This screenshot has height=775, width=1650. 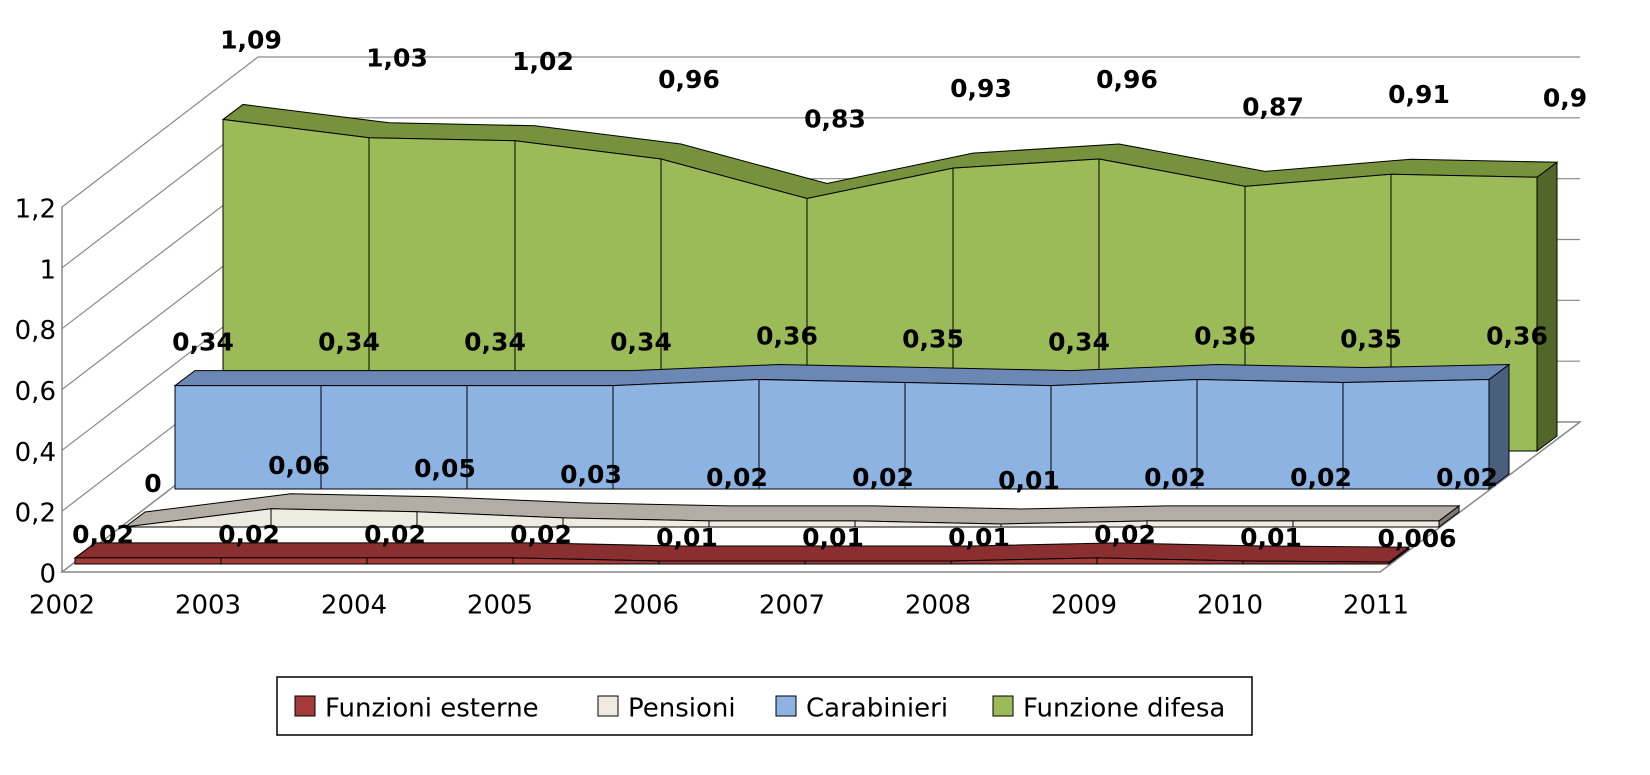 What do you see at coordinates (1273, 106) in the screenshot?
I see `value-label: 0,87` at bounding box center [1273, 106].